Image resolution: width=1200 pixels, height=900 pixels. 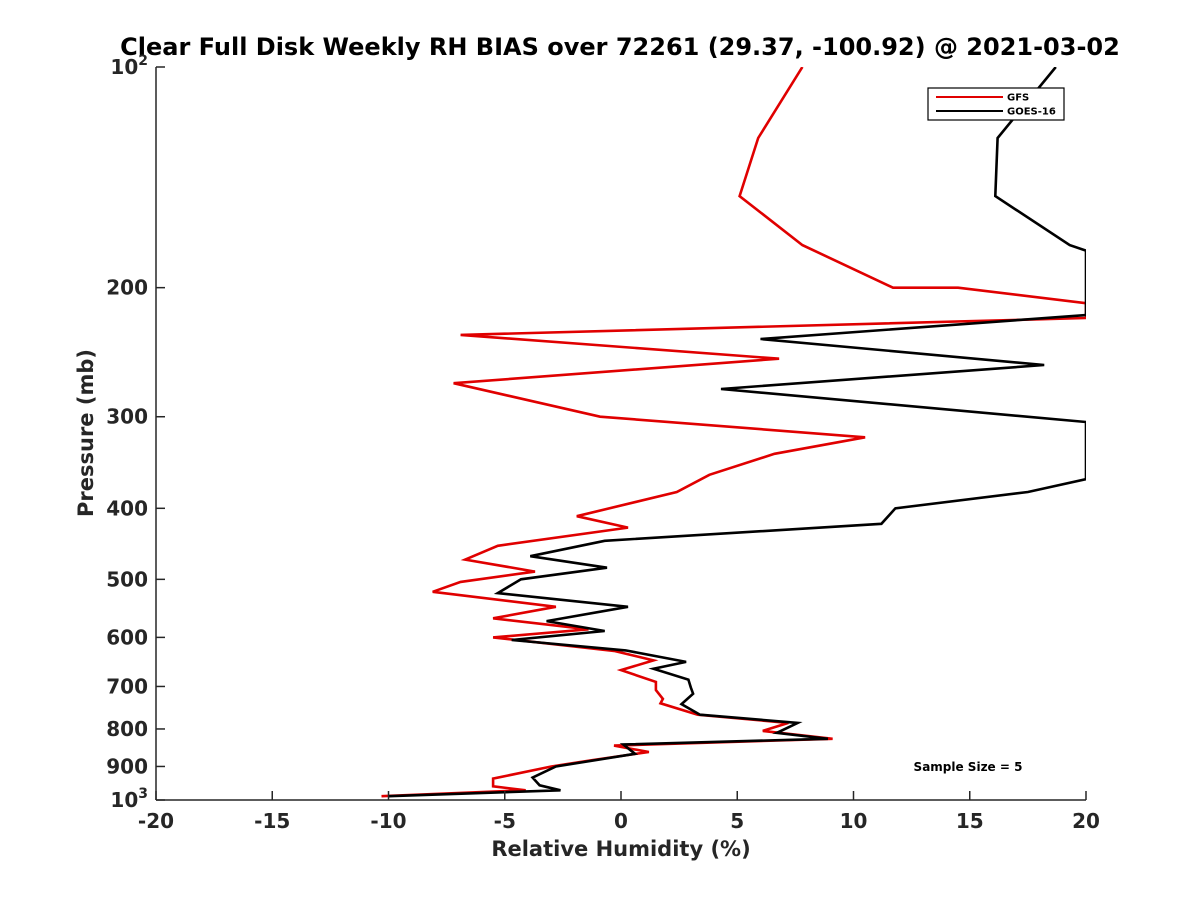 I want to click on x-axis-label: Relative Humidity (%), so click(x=620, y=849).